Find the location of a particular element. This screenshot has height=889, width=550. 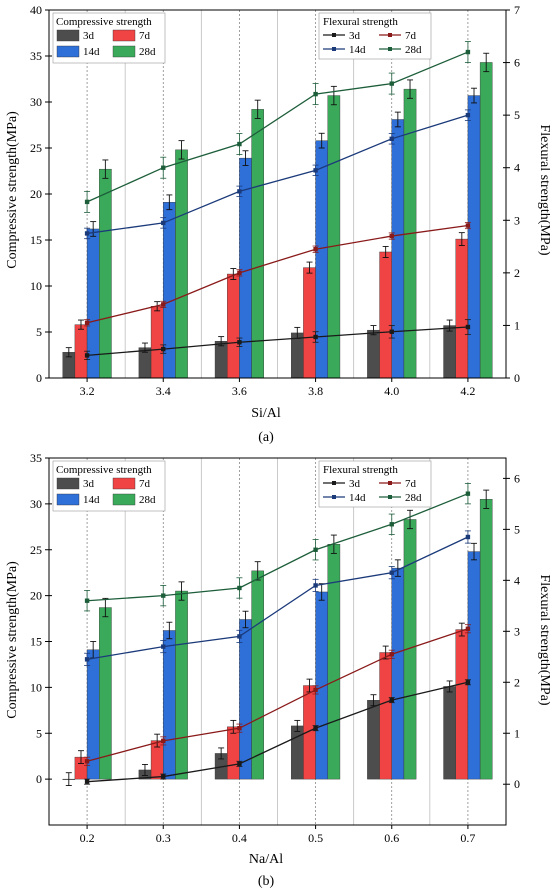

b-x-tick-label: 0.6 is located at coordinates (391, 838).